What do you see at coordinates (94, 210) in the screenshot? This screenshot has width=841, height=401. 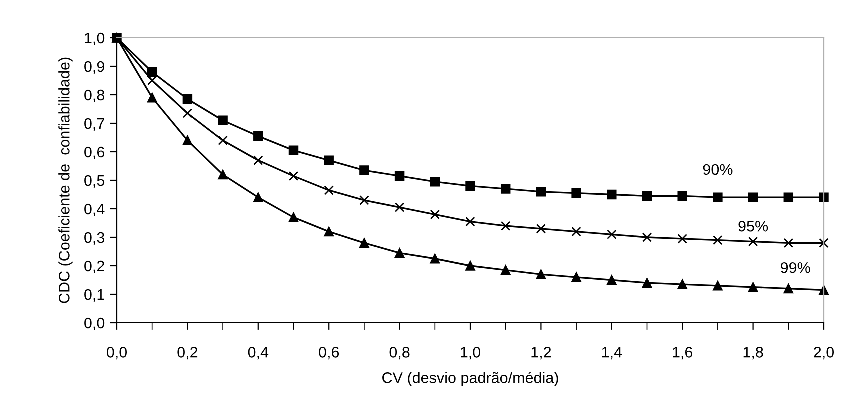 I see `y-tick-label: 0,4` at bounding box center [94, 210].